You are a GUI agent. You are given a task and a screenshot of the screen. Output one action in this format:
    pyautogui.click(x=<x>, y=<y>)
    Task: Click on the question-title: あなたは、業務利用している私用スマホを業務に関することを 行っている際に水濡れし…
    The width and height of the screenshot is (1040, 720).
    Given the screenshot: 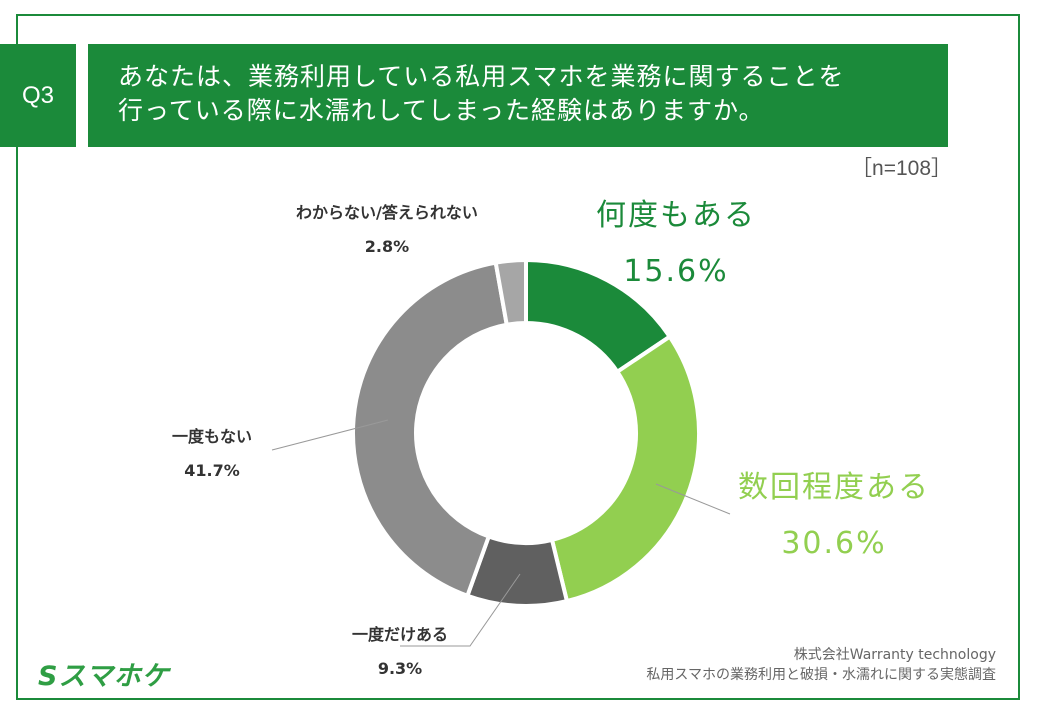 What is the action you would take?
    pyautogui.click(x=518, y=95)
    